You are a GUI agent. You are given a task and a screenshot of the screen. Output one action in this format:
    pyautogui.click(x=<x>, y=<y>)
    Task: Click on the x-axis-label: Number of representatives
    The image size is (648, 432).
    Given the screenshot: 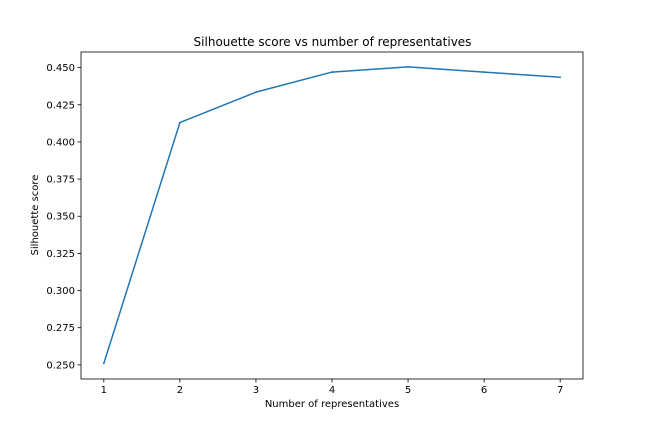 What is the action you would take?
    pyautogui.click(x=332, y=404)
    